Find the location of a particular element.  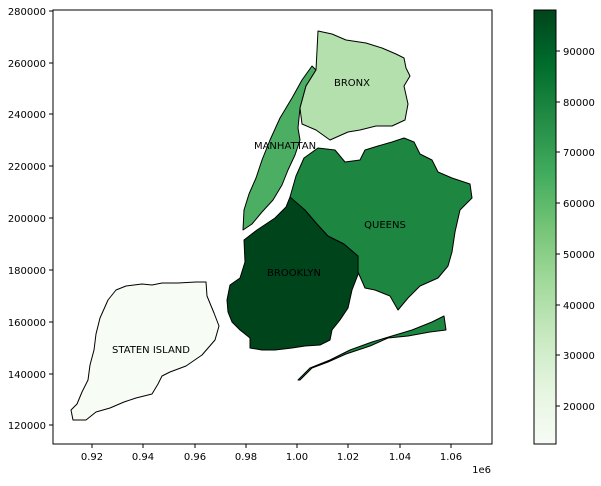

x-tick-label: 0.98 is located at coordinates (246, 457).